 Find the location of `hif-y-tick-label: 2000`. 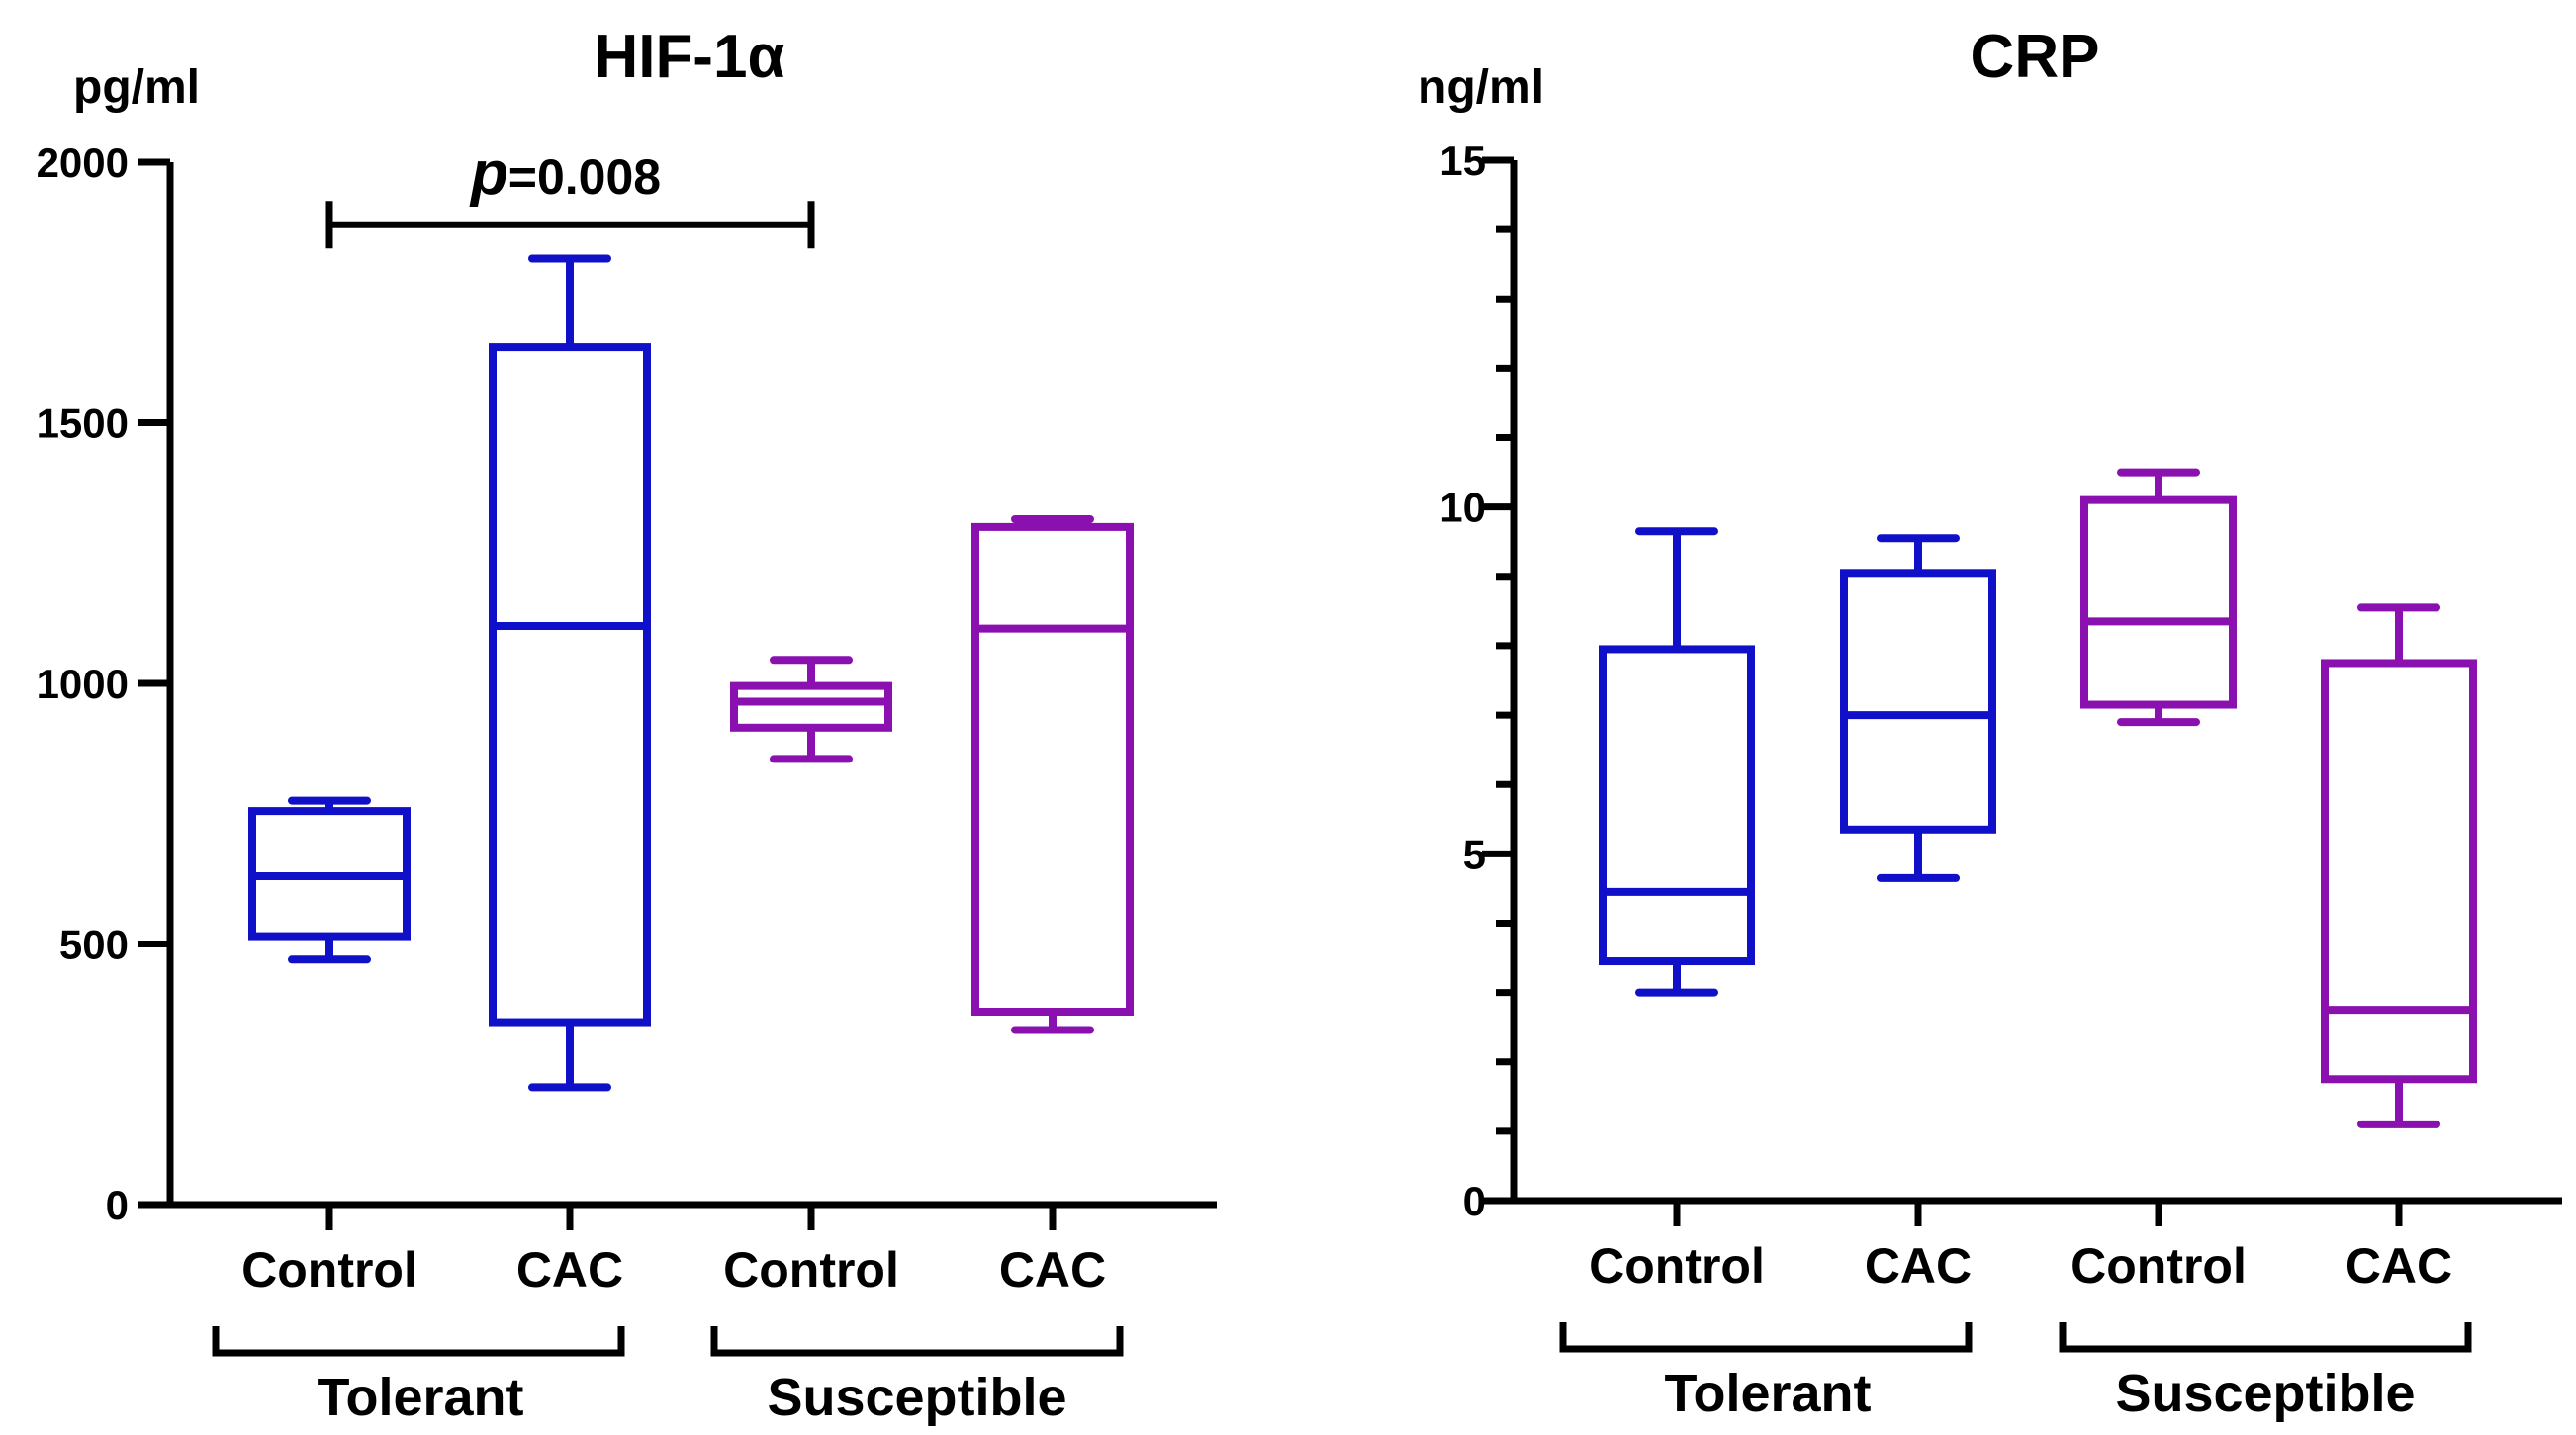

hif-y-tick-label: 2000 is located at coordinates (83, 162).